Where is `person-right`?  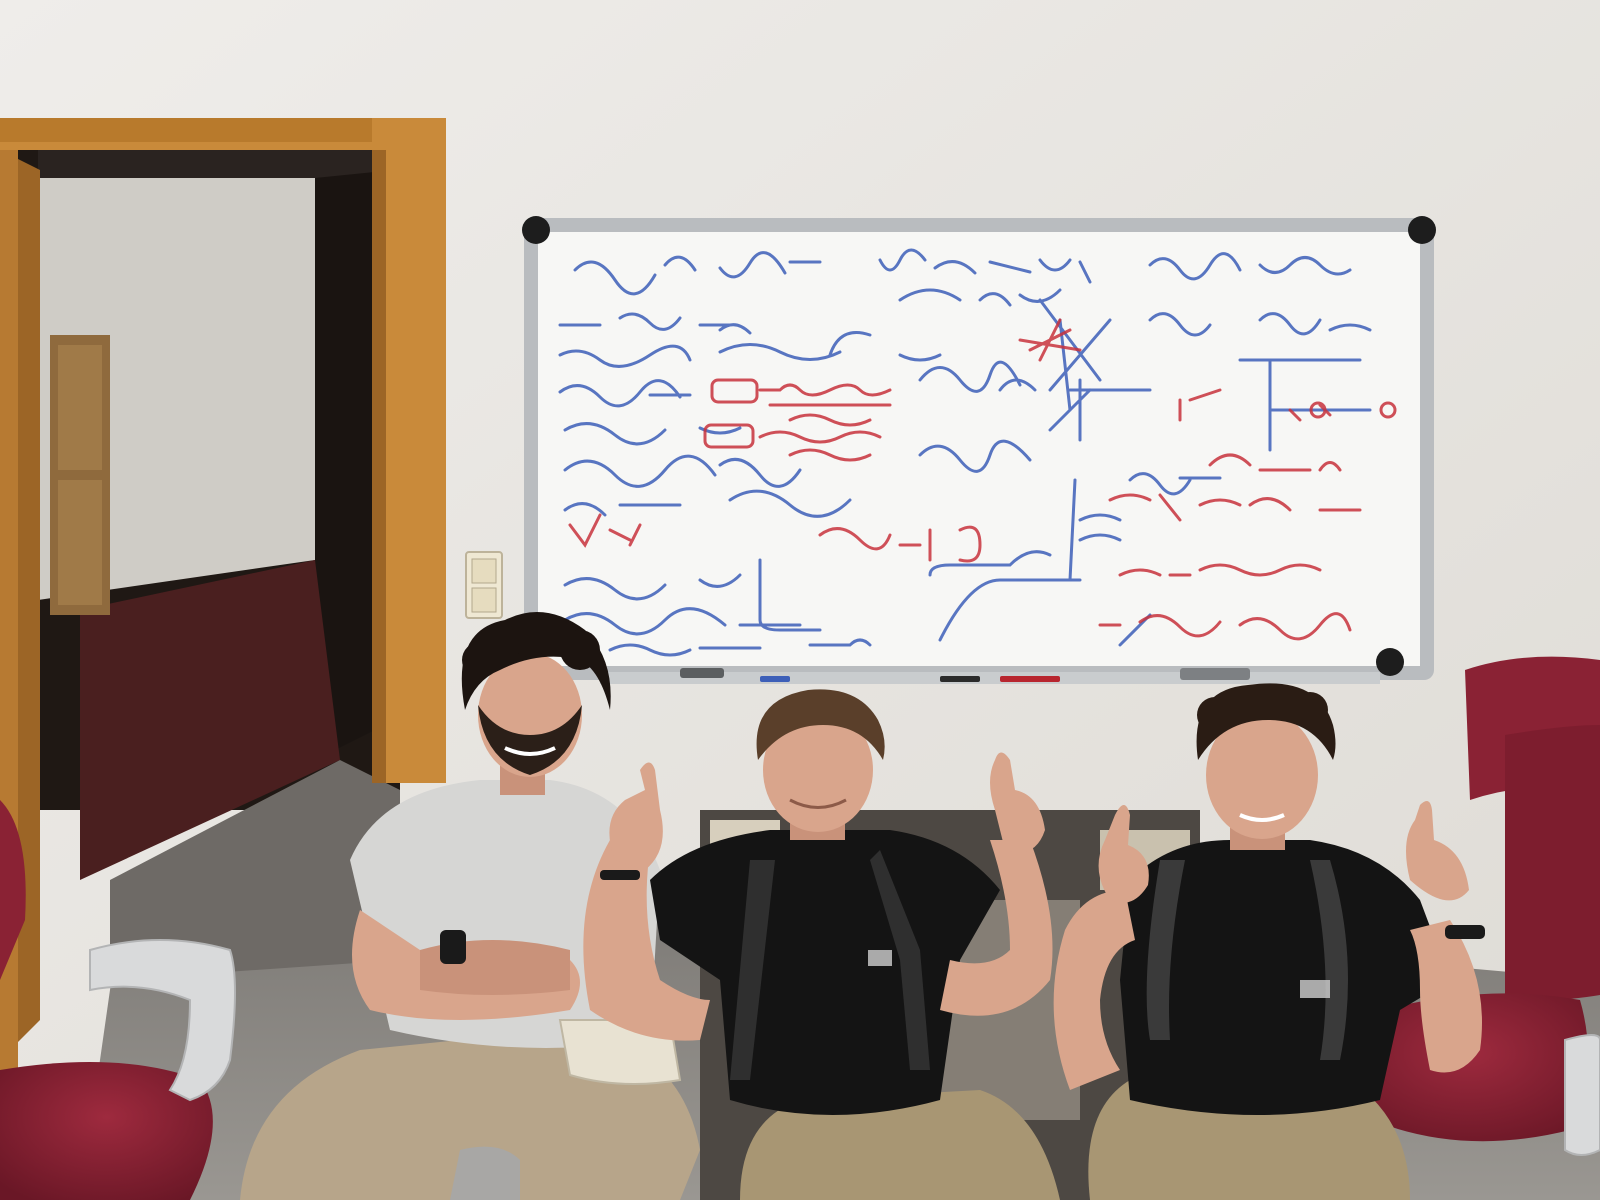 person-right is located at coordinates (1269, 941).